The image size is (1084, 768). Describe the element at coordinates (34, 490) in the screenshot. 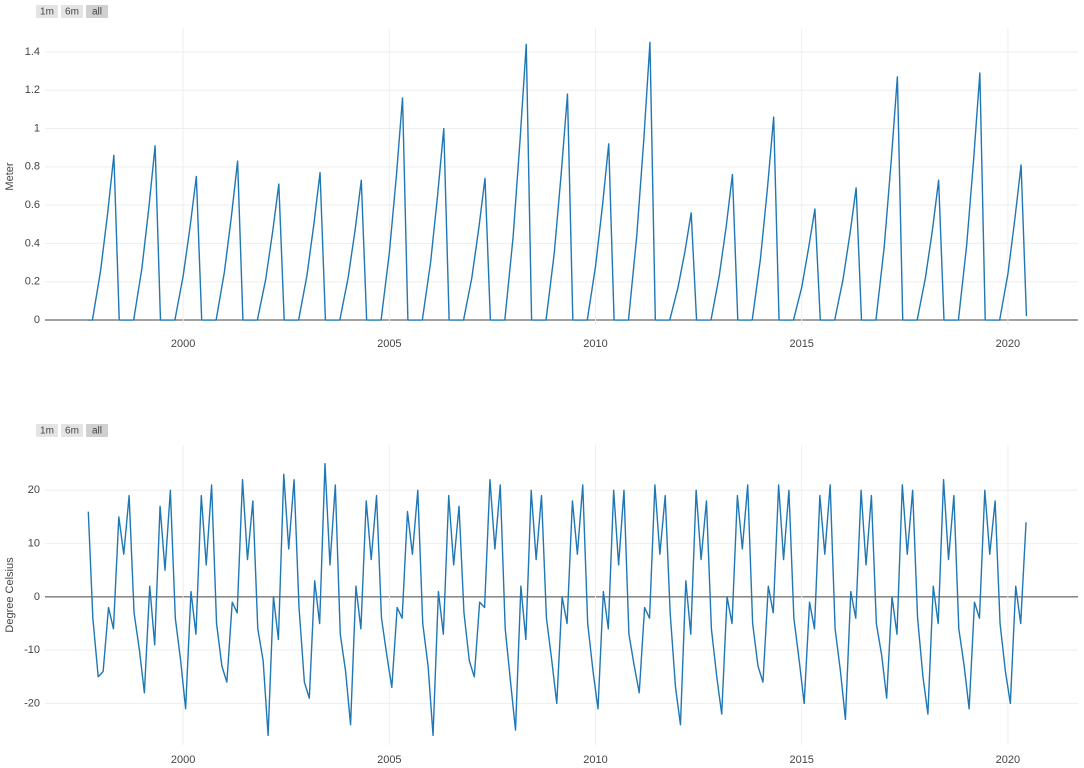

I see `y-tick-label: 20` at that location.